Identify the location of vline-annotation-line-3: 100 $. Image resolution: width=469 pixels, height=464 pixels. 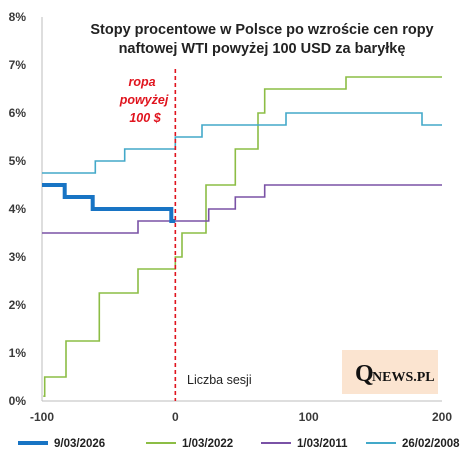
(145, 118).